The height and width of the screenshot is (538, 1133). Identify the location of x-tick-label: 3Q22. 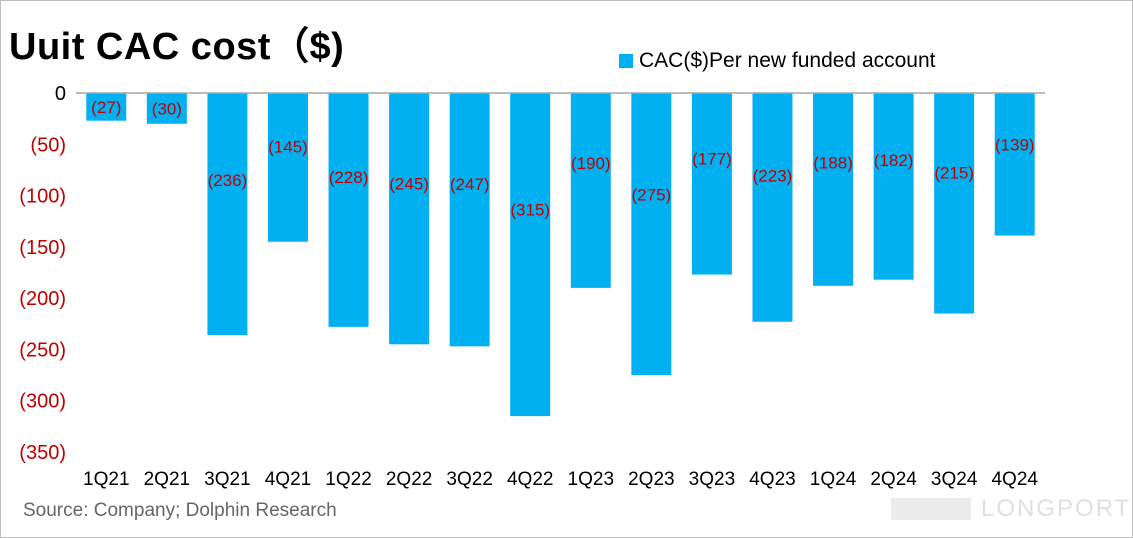
(469, 479).